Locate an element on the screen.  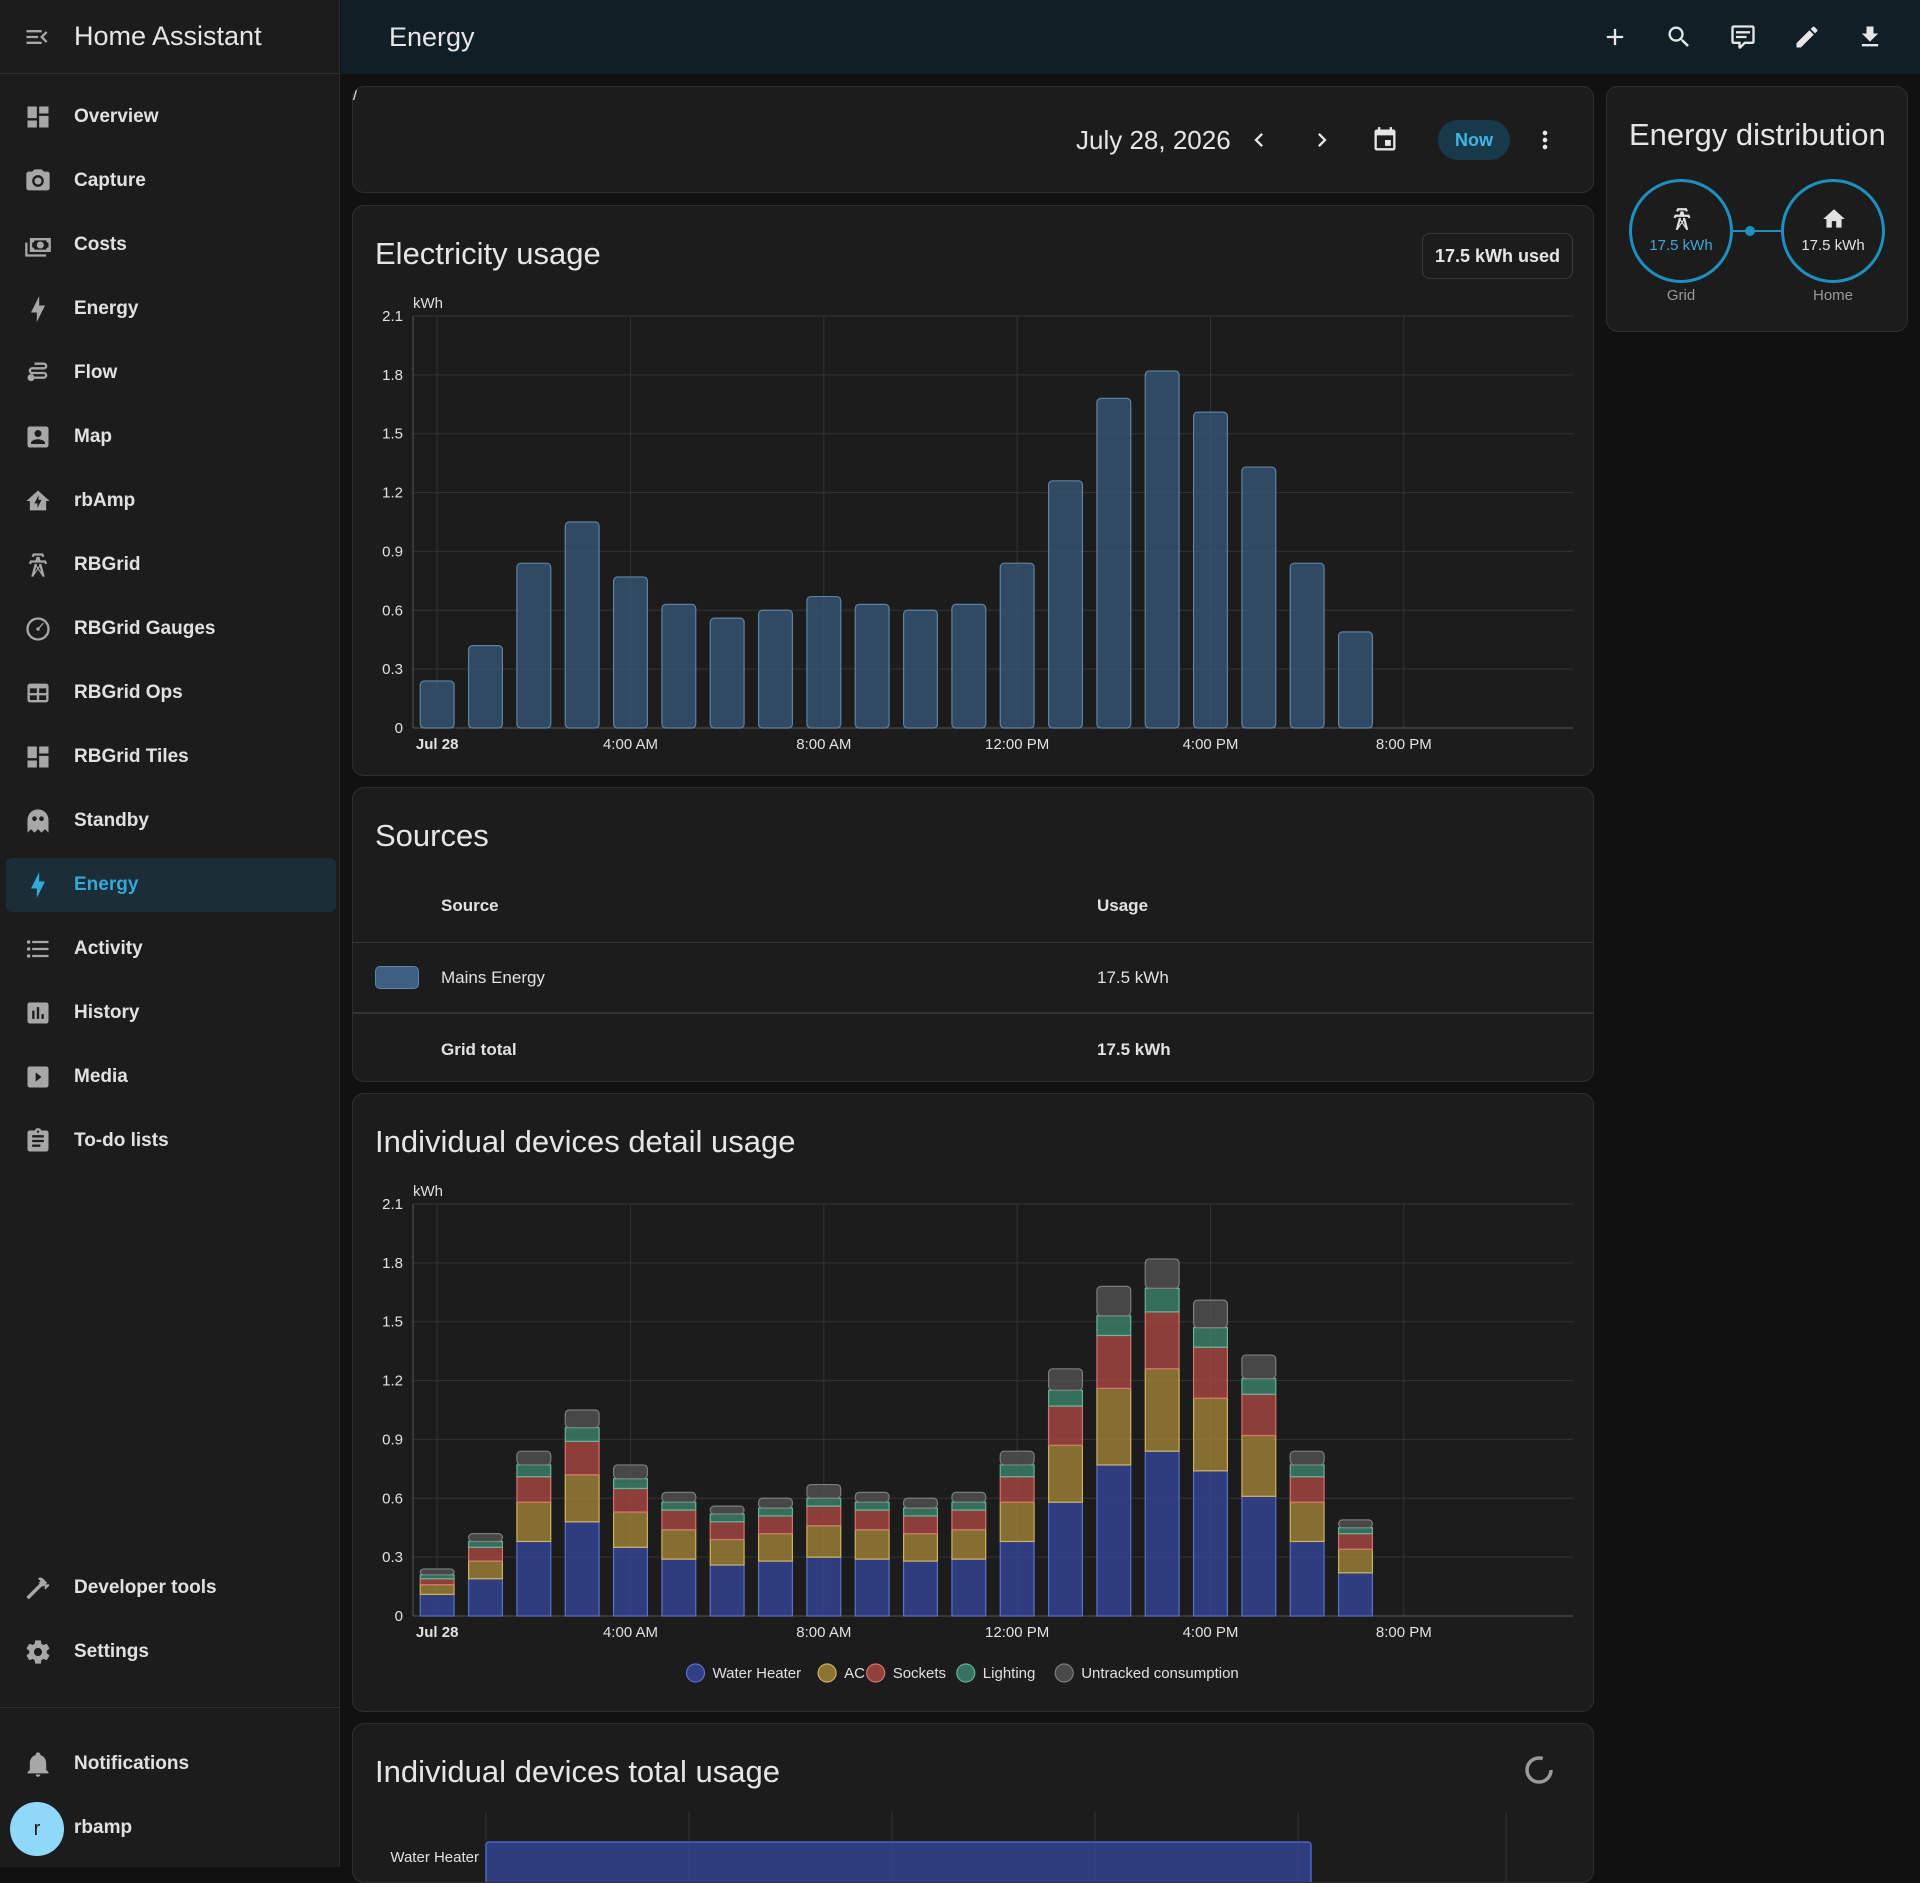
home-node: 17.5 kWh is located at coordinates (1833, 231).